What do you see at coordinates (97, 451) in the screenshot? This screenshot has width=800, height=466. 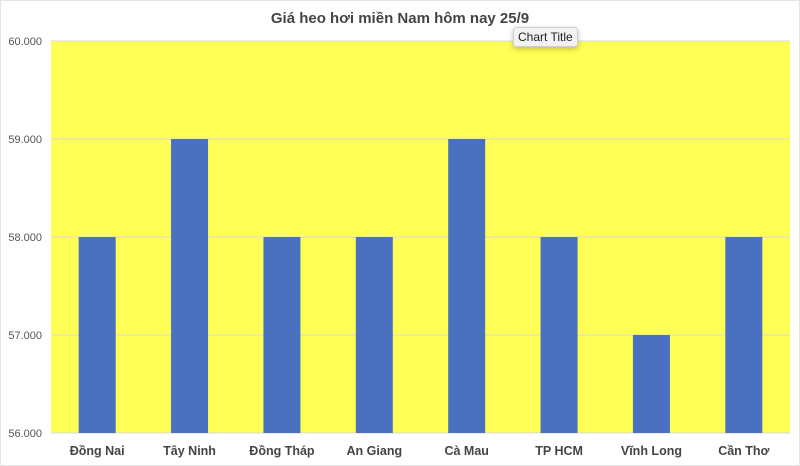 I see `x-category-label: Đồng Nai` at bounding box center [97, 451].